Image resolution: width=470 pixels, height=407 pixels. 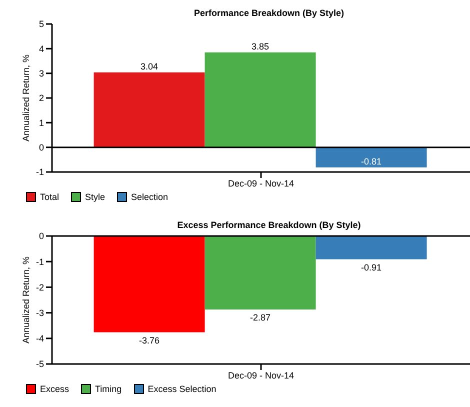 What do you see at coordinates (269, 14) in the screenshot?
I see `chart-title: Performance Breakdown (By Style)` at bounding box center [269, 14].